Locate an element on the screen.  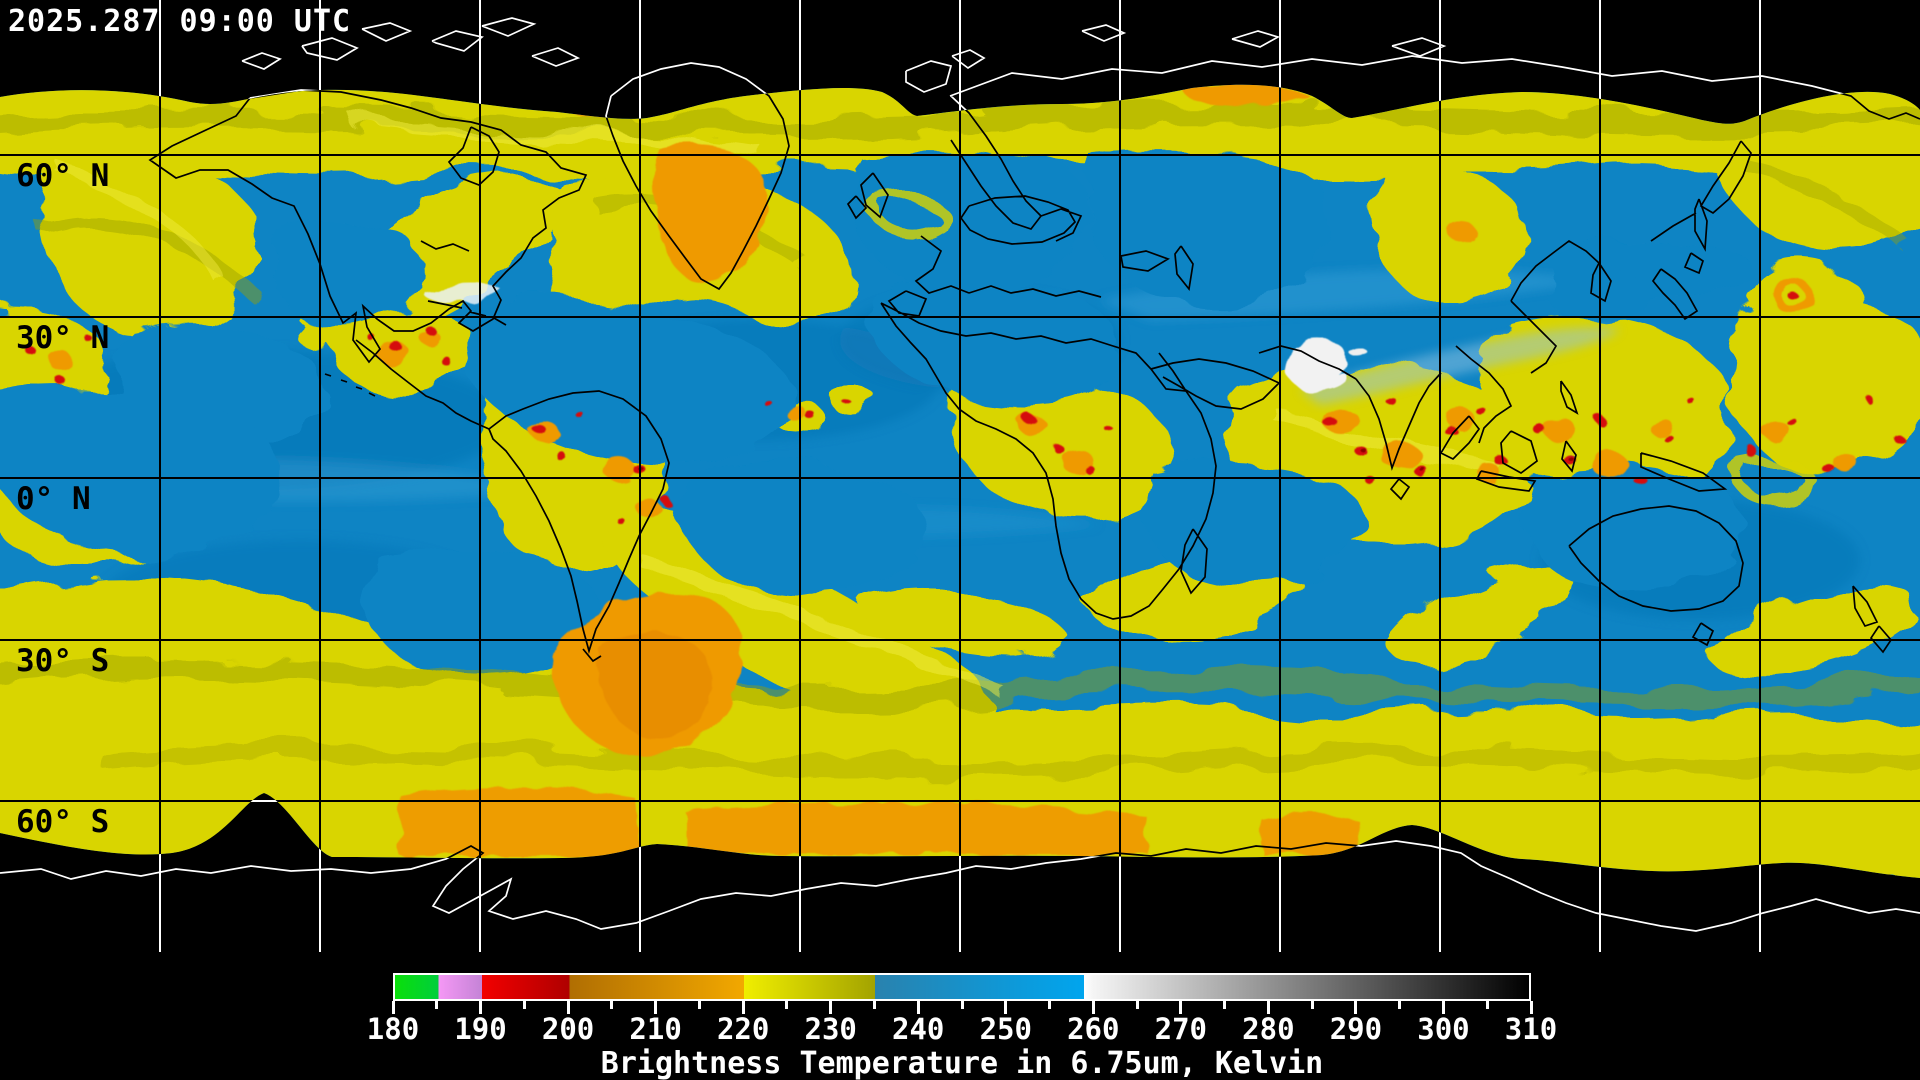
colorbar-tick-label: 310 is located at coordinates (1531, 1029).